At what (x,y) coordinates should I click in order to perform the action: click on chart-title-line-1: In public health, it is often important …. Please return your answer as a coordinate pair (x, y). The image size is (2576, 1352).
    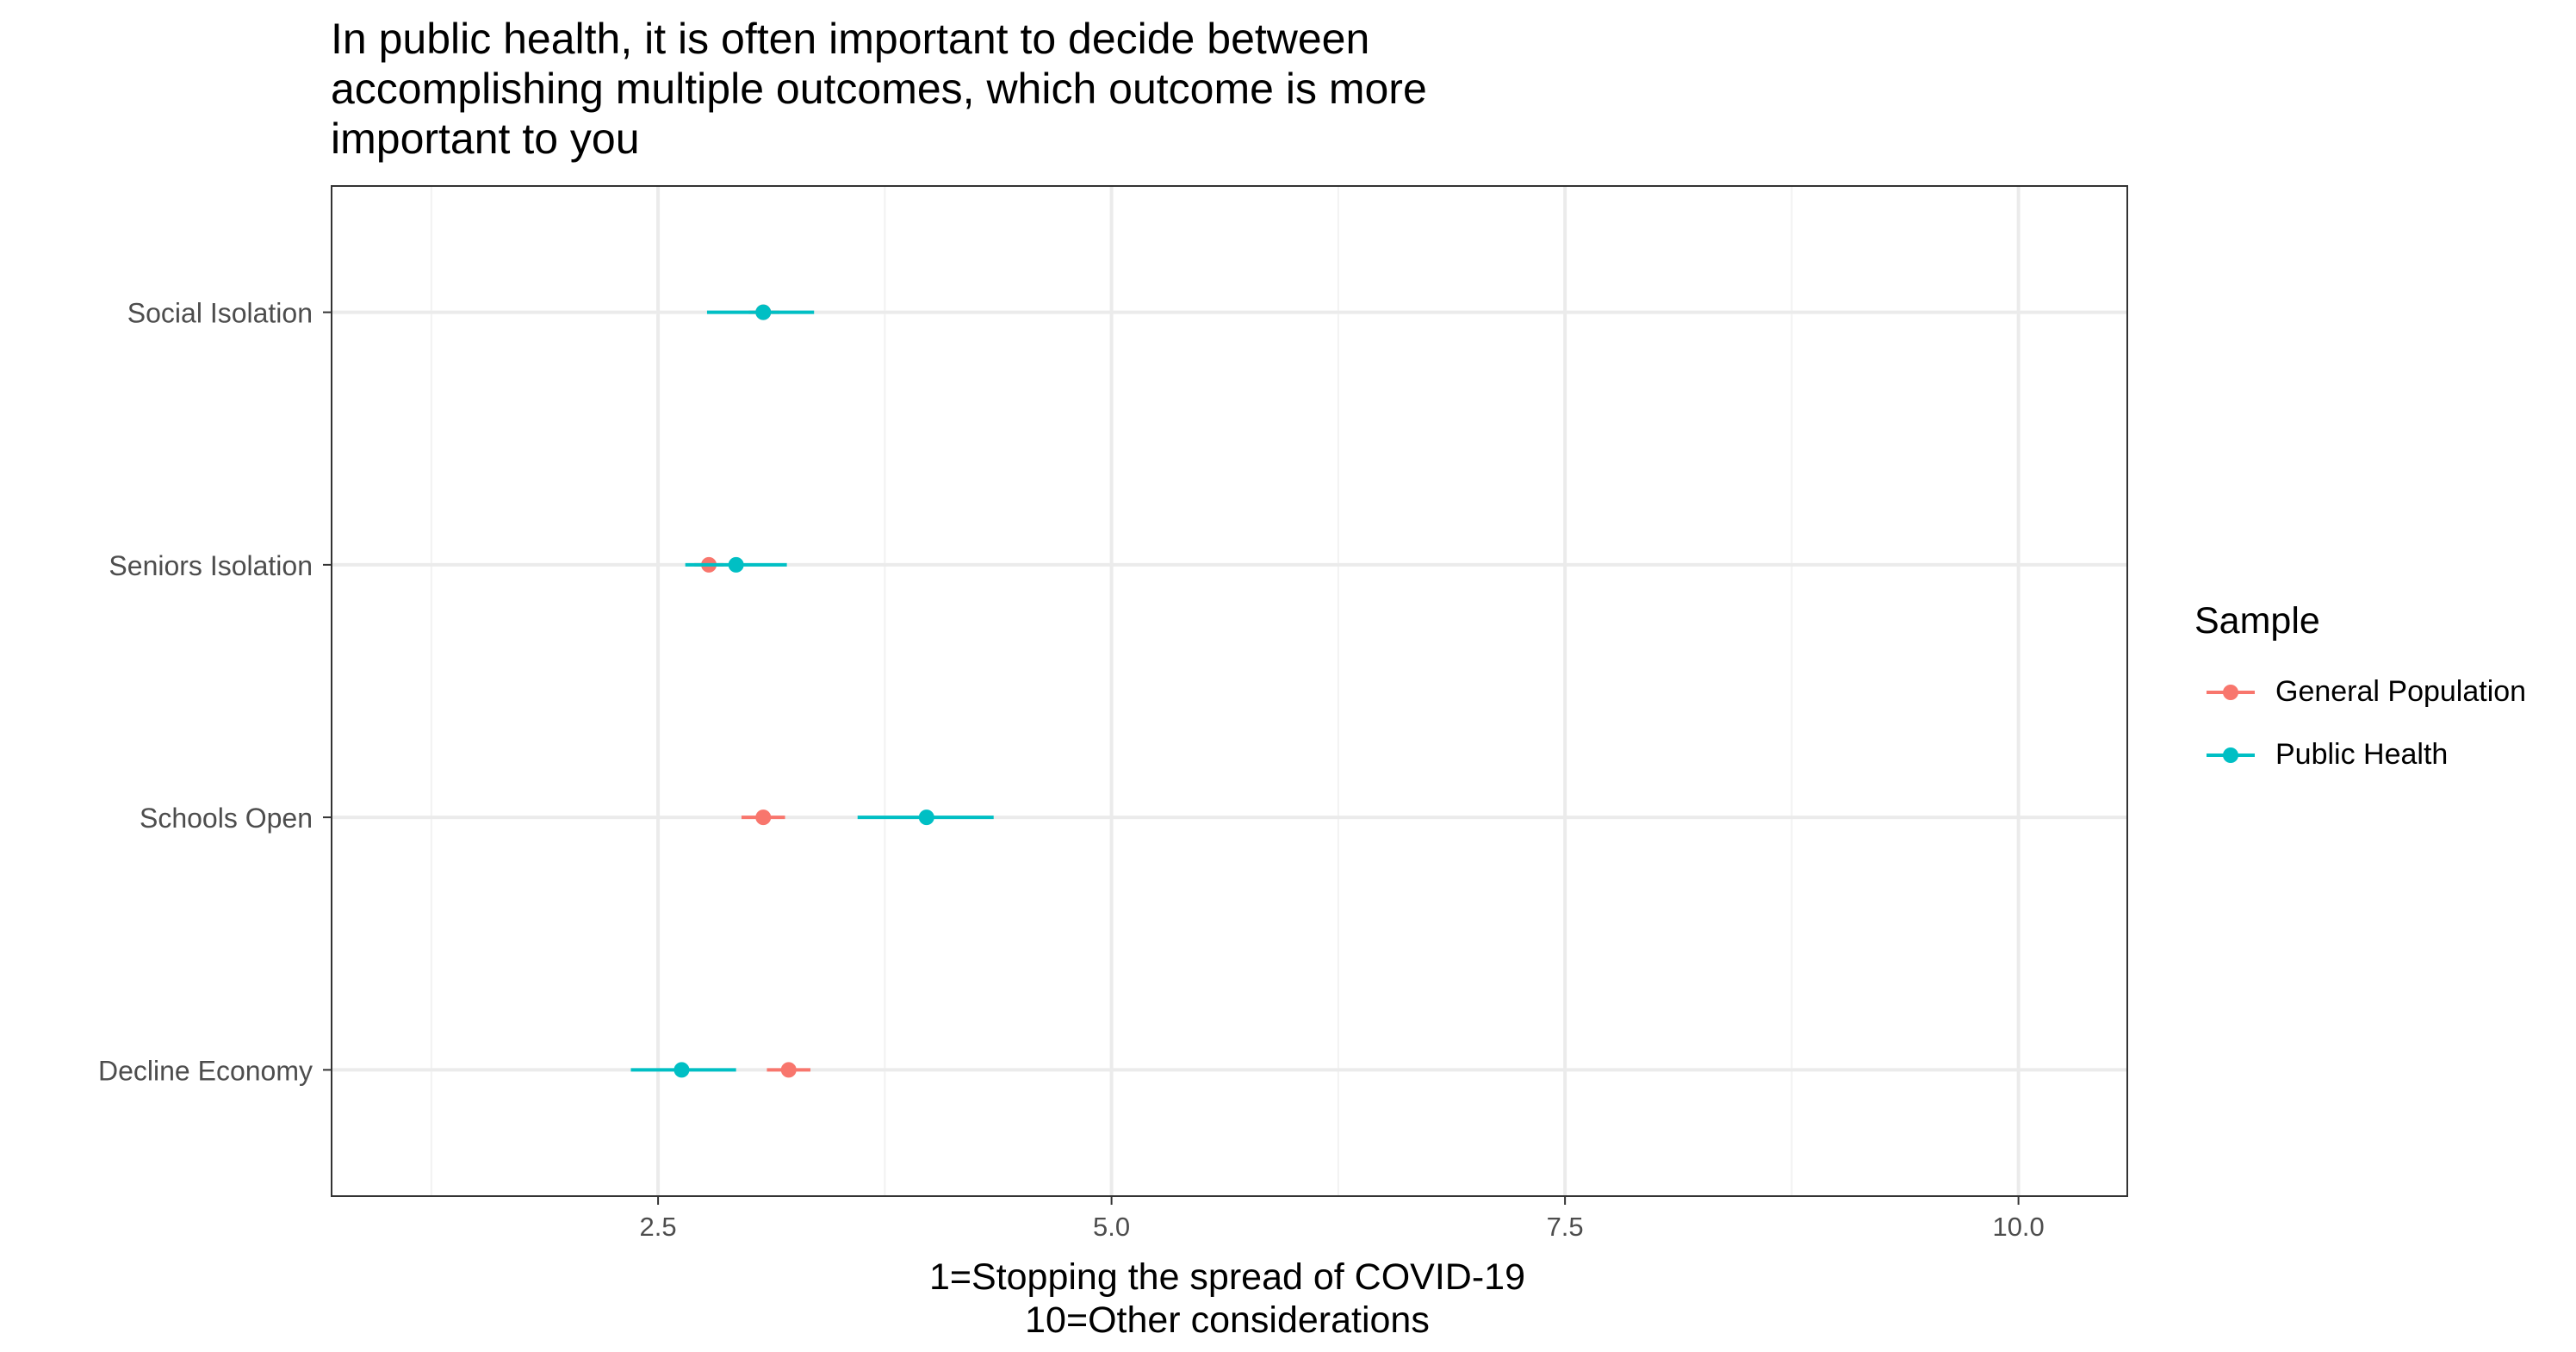
    Looking at the image, I should click on (850, 39).